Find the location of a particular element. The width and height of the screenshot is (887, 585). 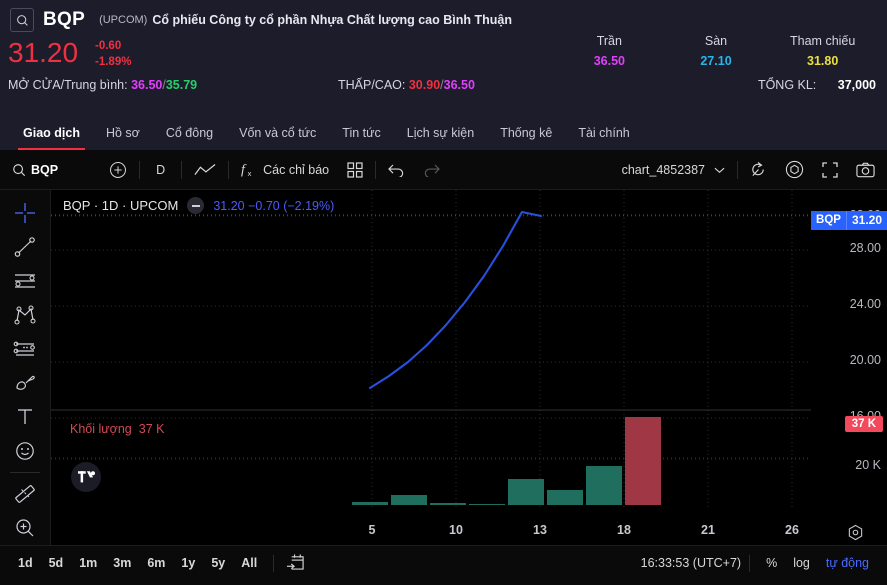

alert-button is located at coordinates (794, 169).